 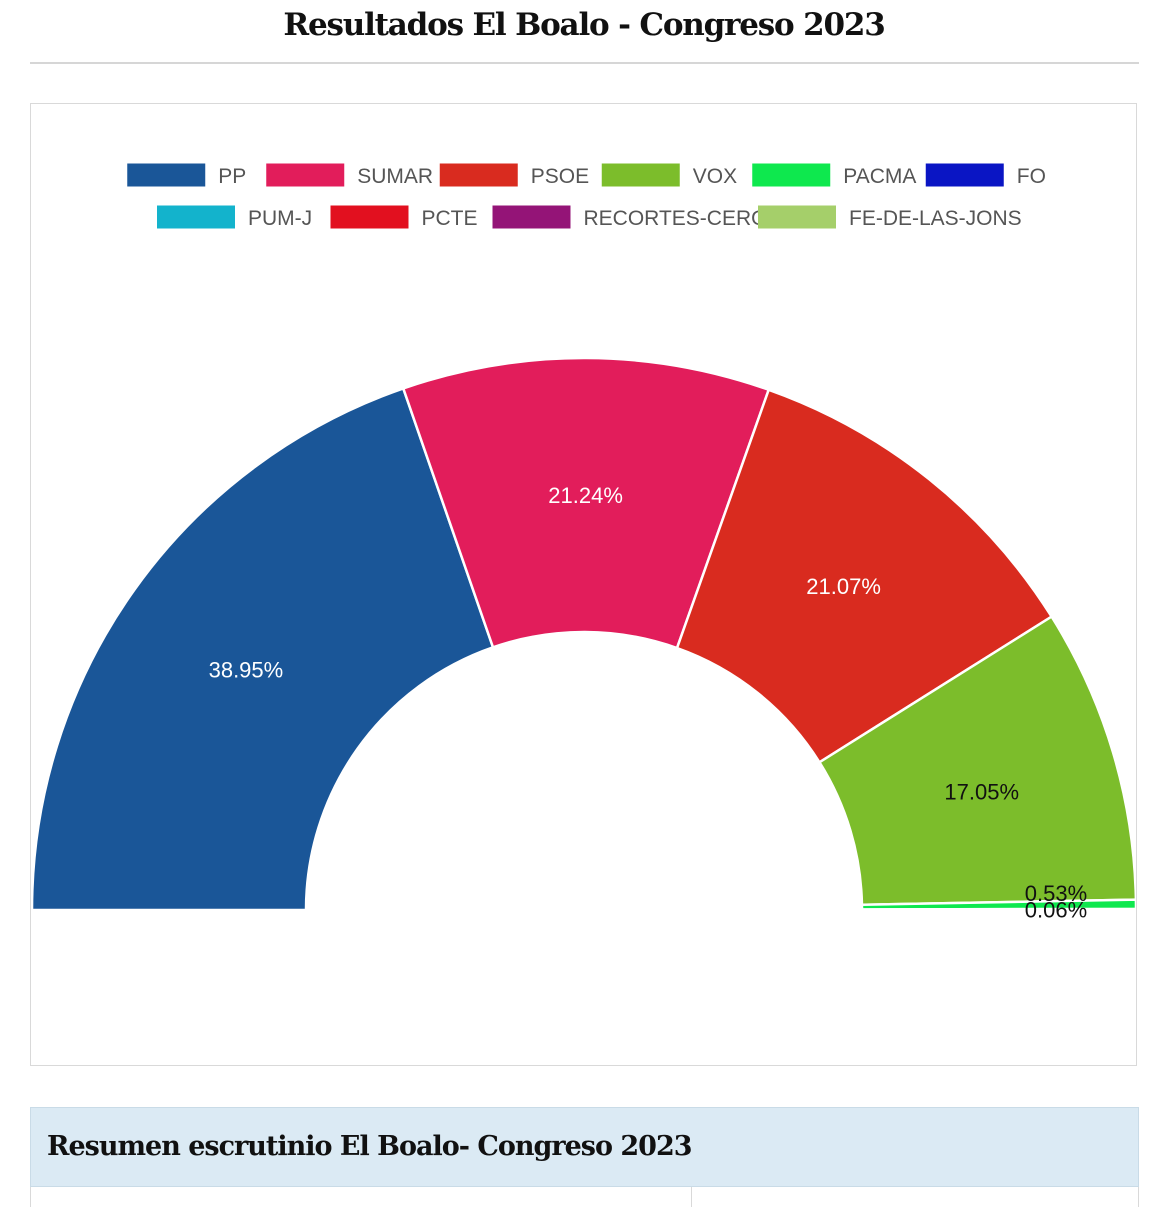 What do you see at coordinates (196, 217) in the screenshot?
I see `legend-swatch-pum-j` at bounding box center [196, 217].